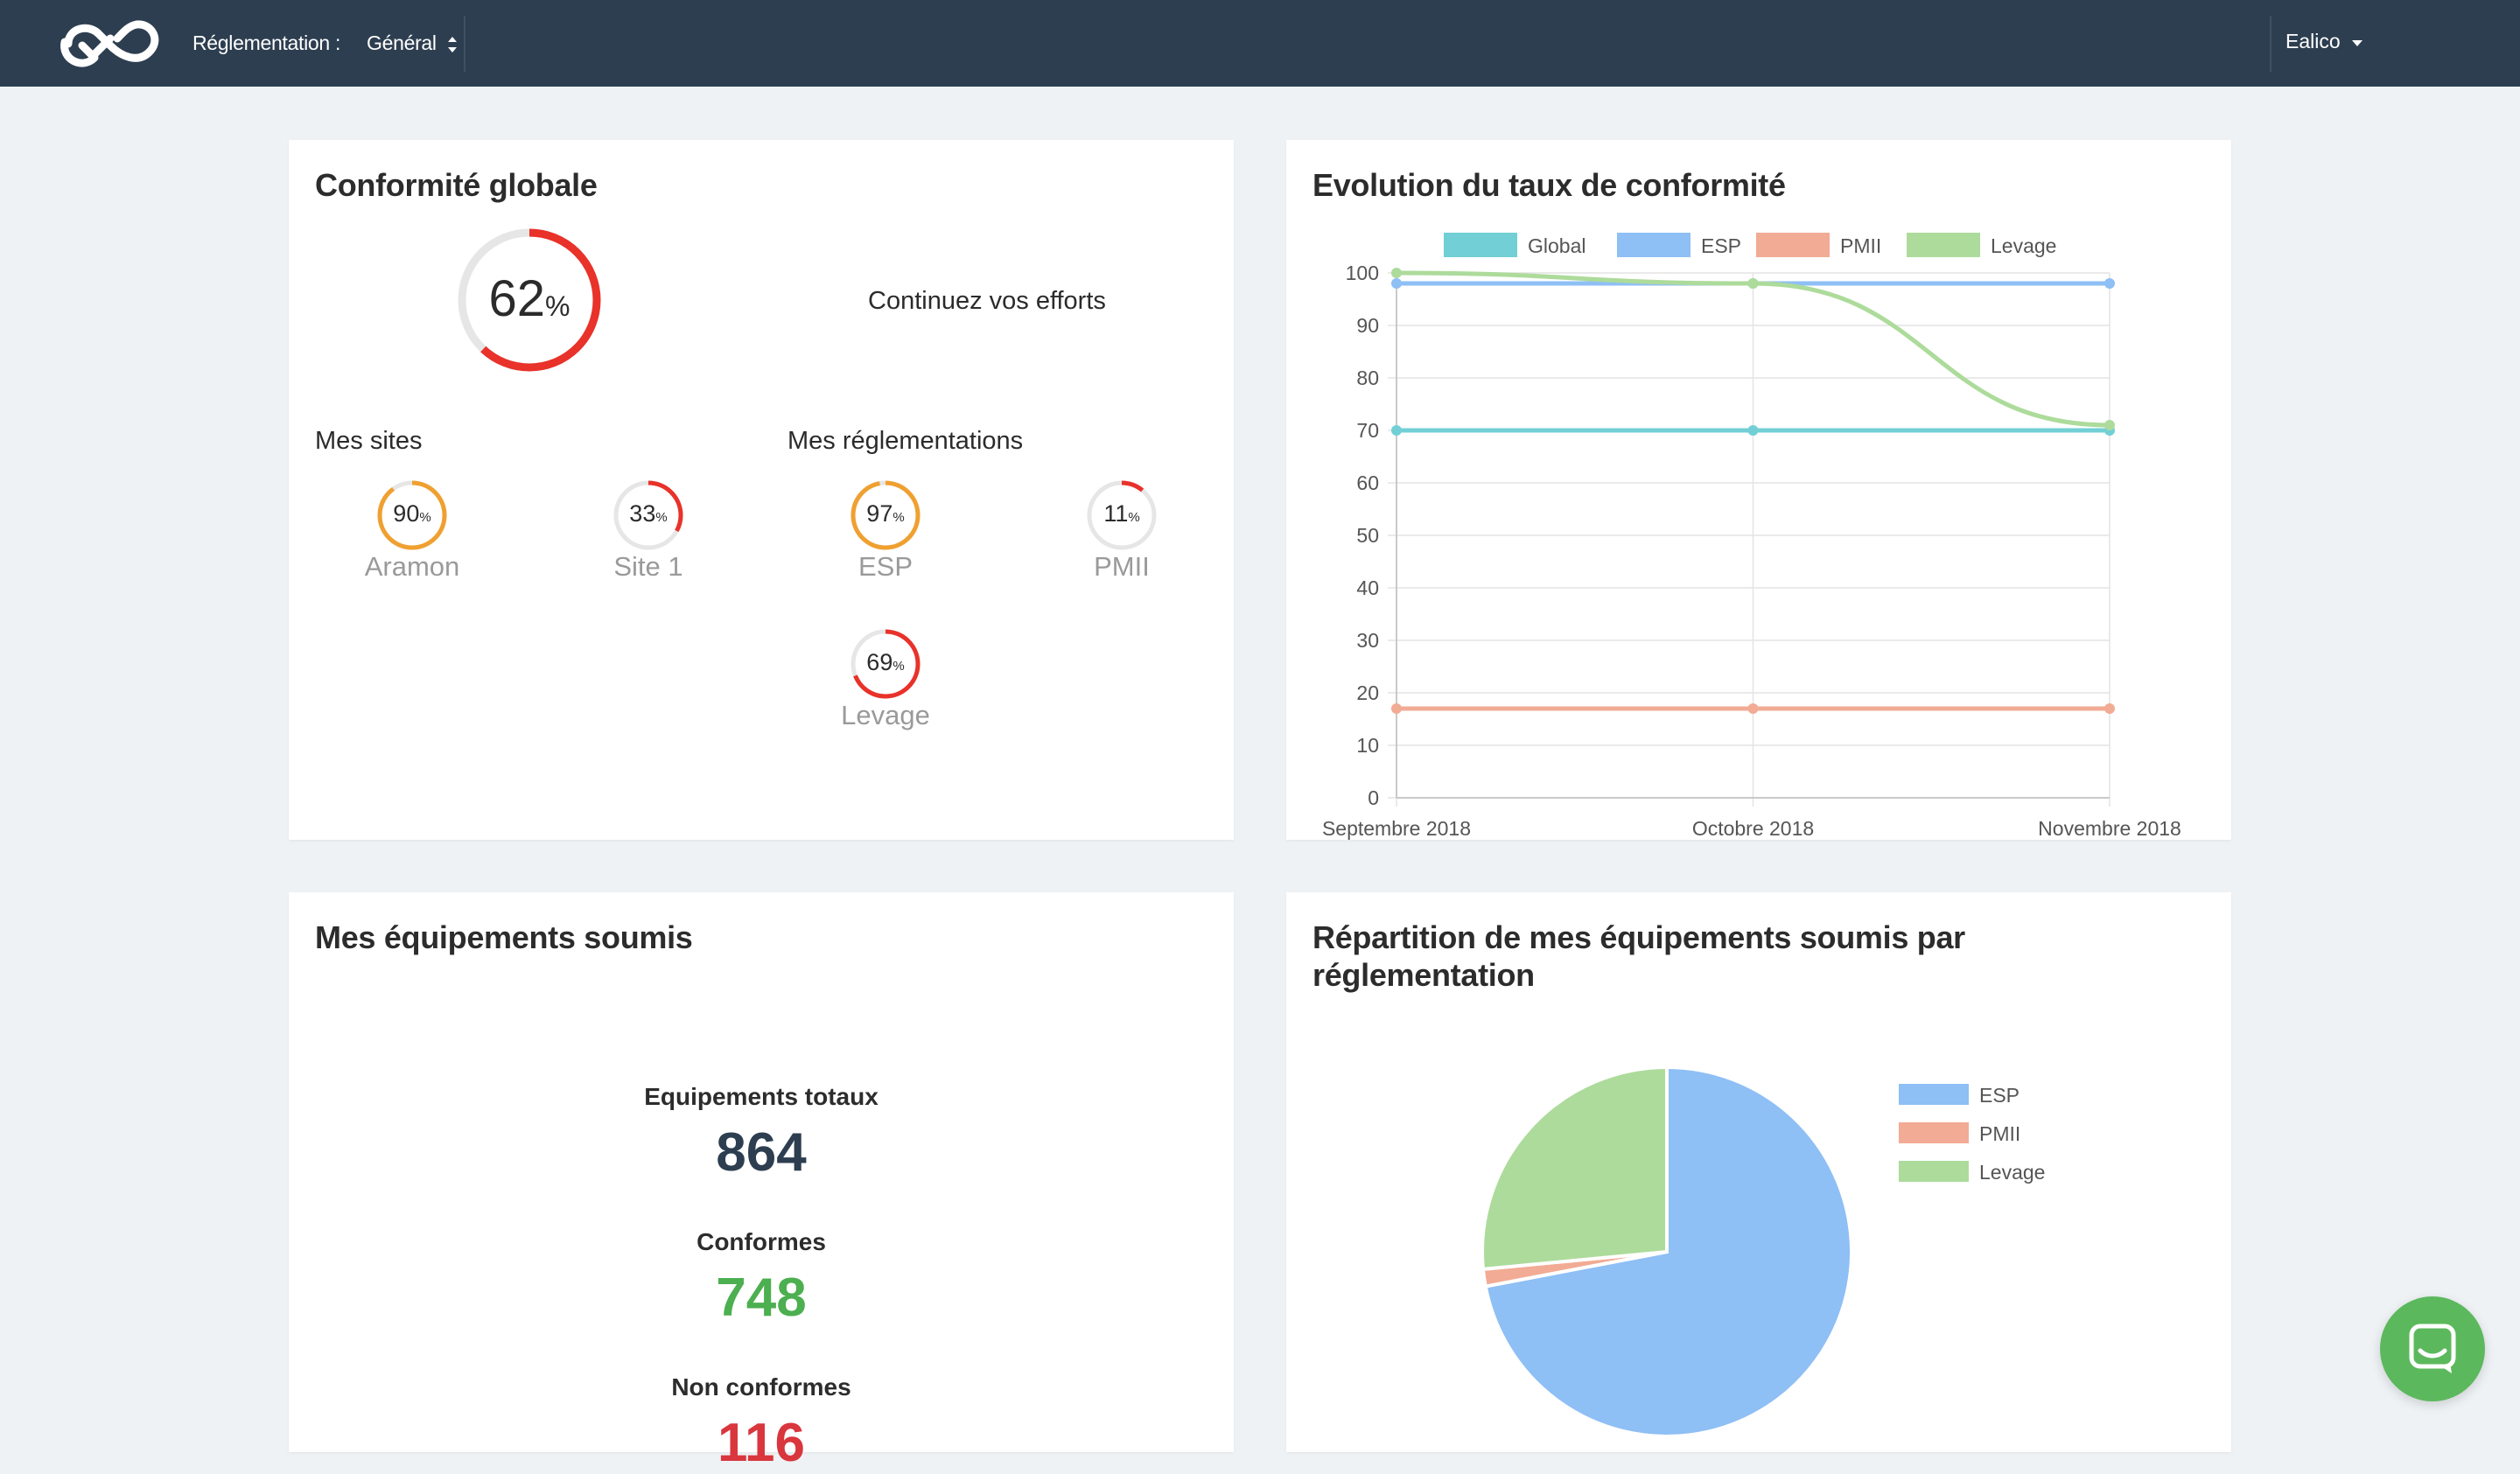  What do you see at coordinates (886, 566) in the screenshot?
I see `regulation-name: ESP` at bounding box center [886, 566].